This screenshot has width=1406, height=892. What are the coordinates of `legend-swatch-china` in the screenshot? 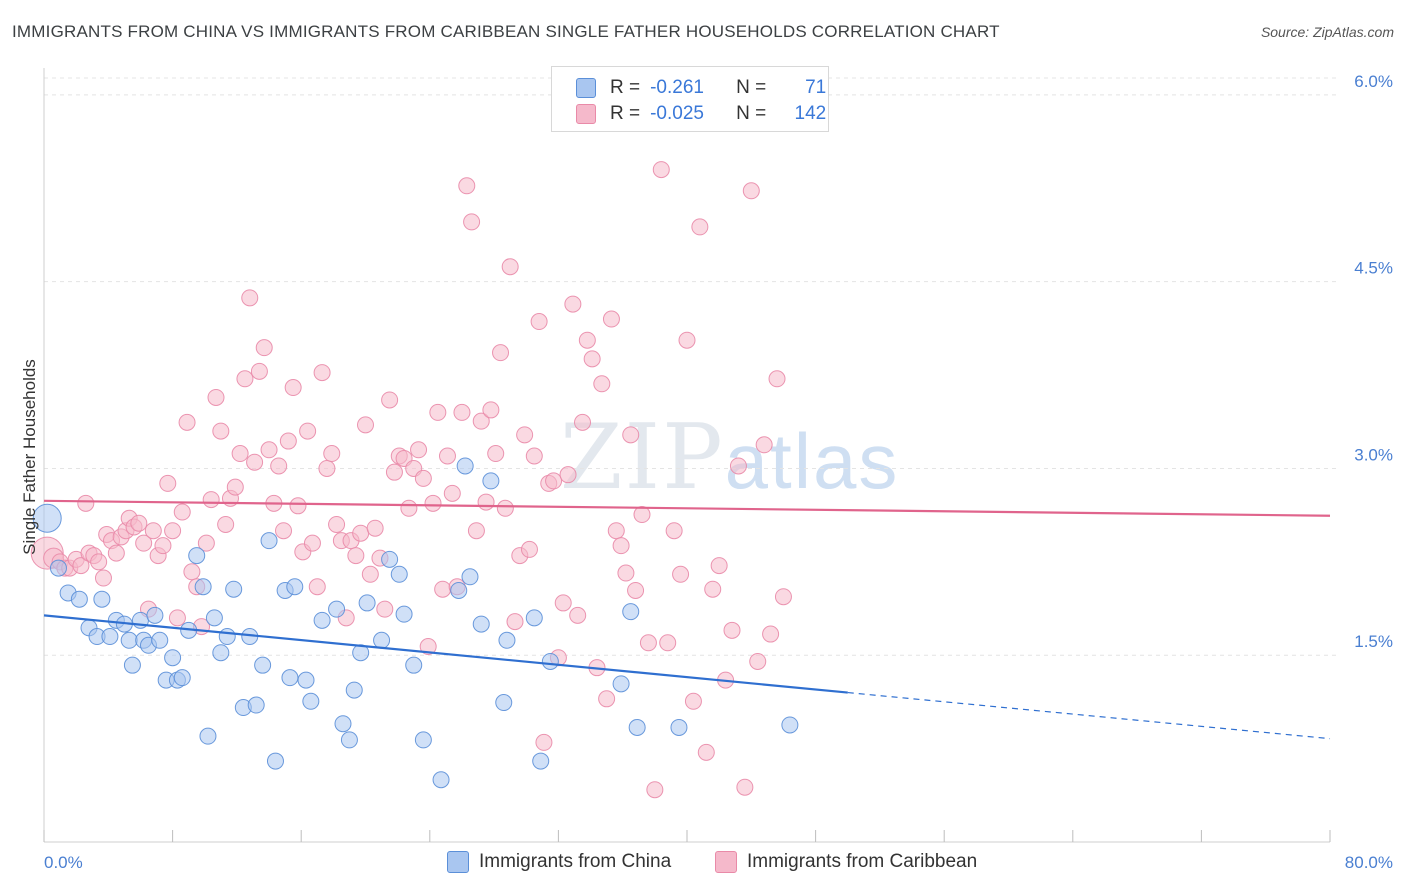 It's located at (586, 88).